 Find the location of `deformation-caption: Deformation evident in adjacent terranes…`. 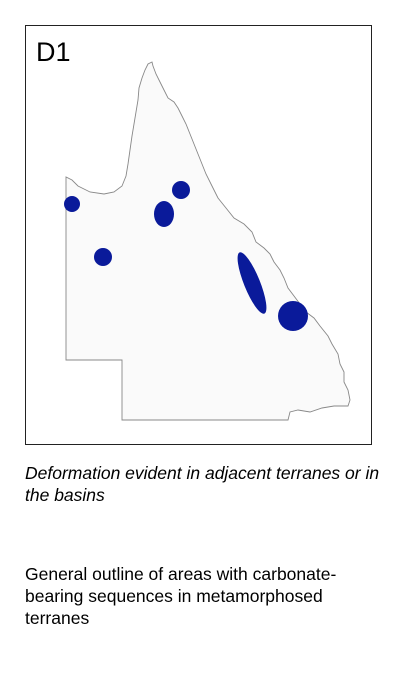

deformation-caption: Deformation evident in adjacent terranes… is located at coordinates (202, 484).